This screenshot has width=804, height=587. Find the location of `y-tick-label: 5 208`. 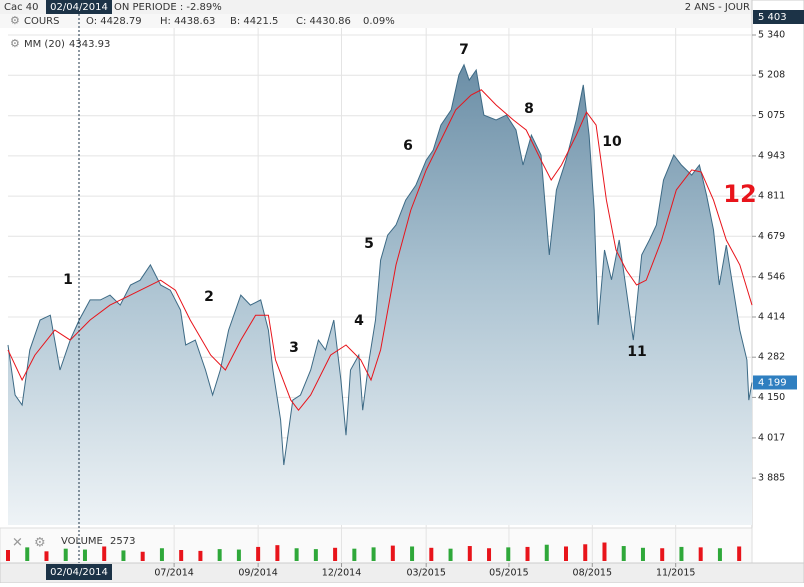

y-tick-label: 5 208 is located at coordinates (771, 75).